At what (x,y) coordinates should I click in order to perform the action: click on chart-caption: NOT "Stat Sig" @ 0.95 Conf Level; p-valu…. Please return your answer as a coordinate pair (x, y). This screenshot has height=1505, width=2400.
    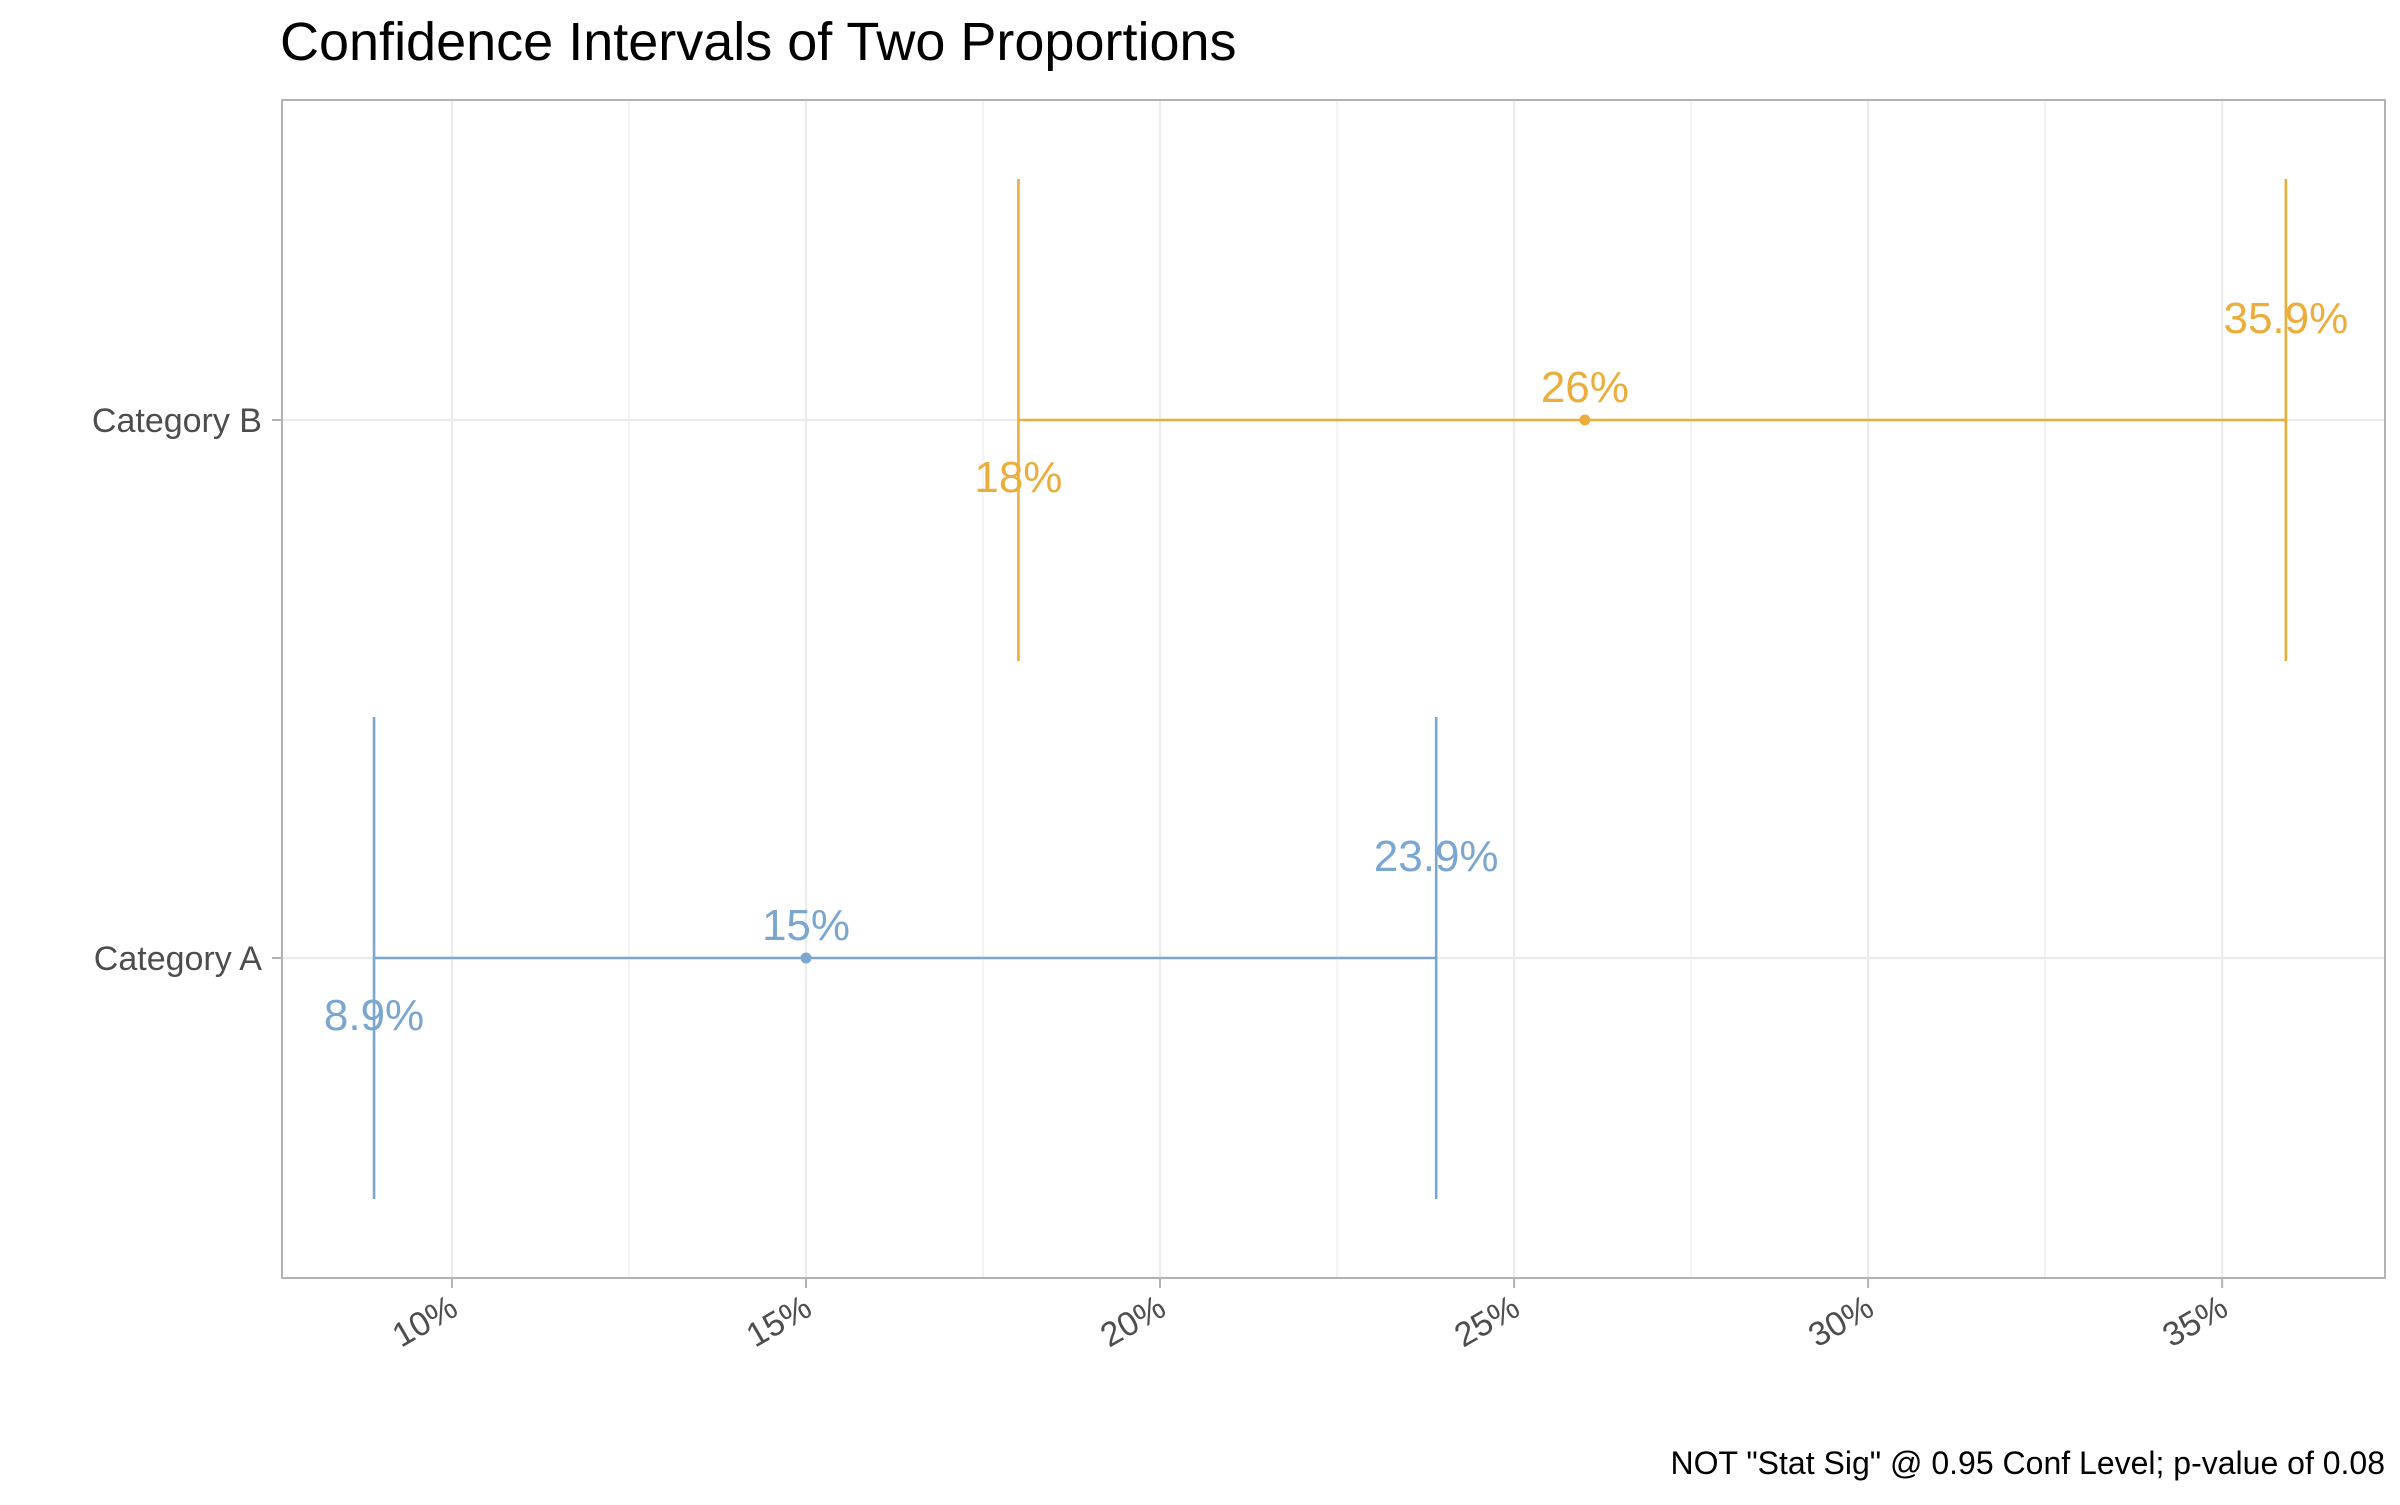
    Looking at the image, I should click on (2027, 1463).